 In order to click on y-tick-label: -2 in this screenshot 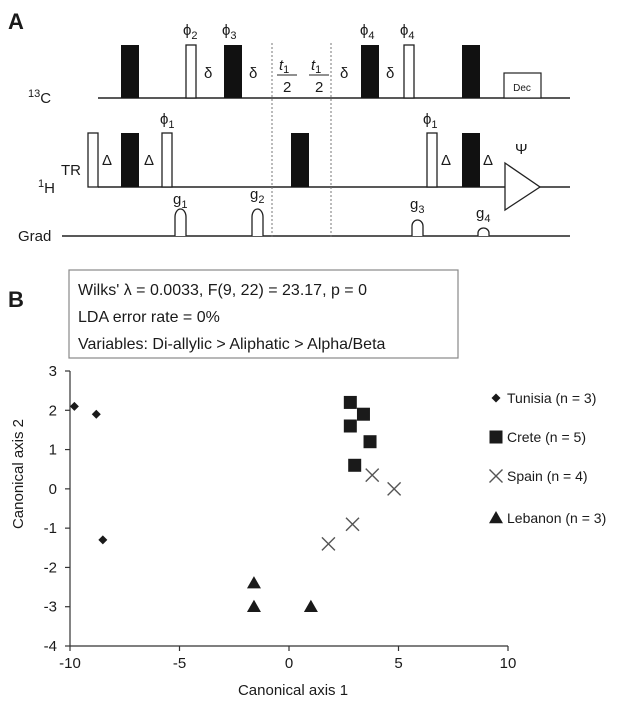, I will do `click(50, 567)`.